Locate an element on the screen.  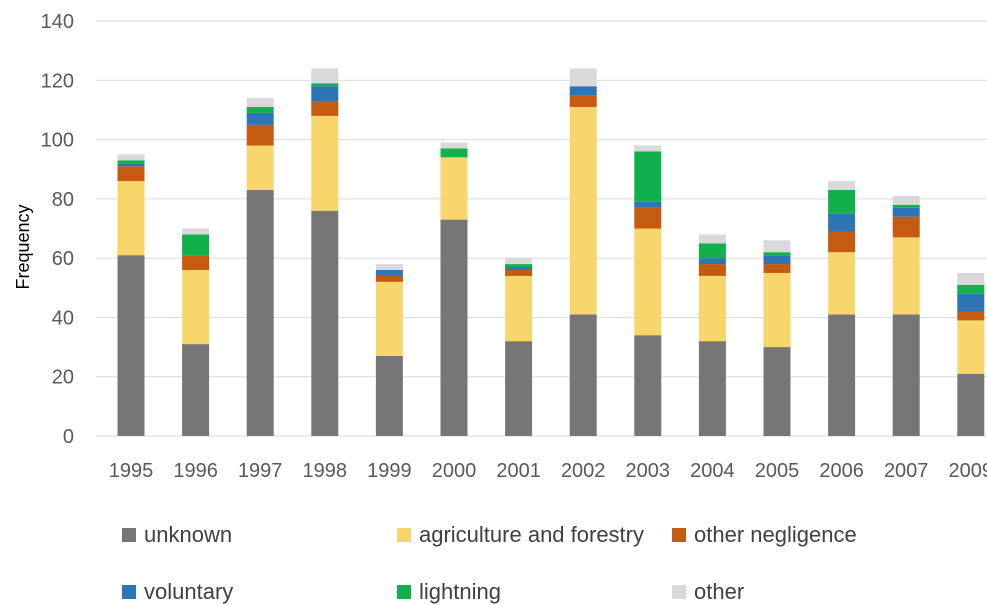
bar-segment-voluntary-2001 is located at coordinates (519, 268).